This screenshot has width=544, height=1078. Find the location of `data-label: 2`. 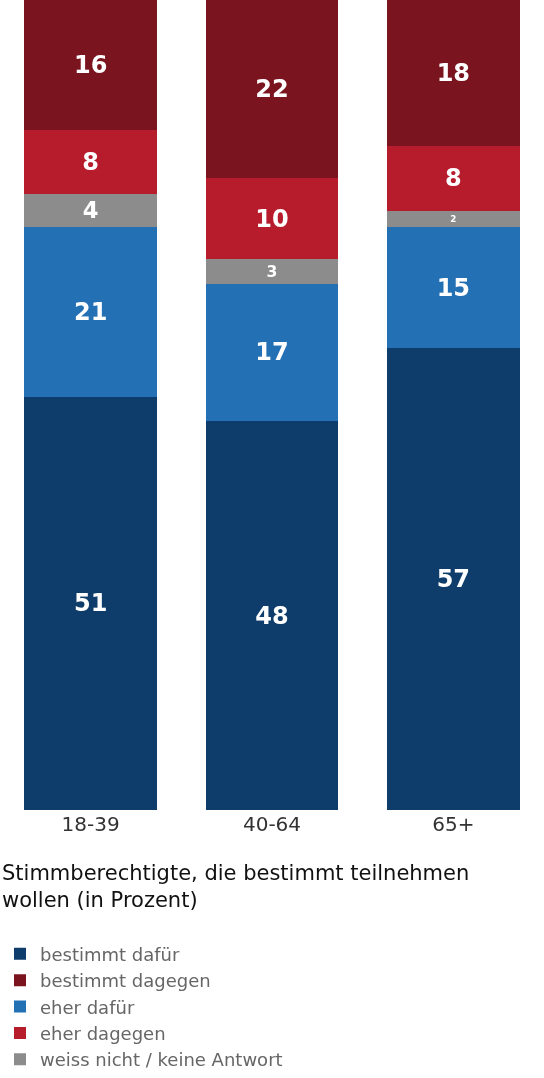

data-label: 2 is located at coordinates (453, 218).